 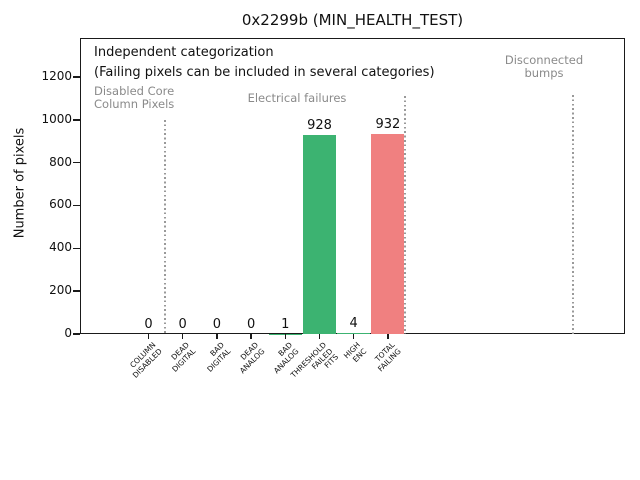 I want to click on y-tick-label: 1200, so click(x=56, y=75).